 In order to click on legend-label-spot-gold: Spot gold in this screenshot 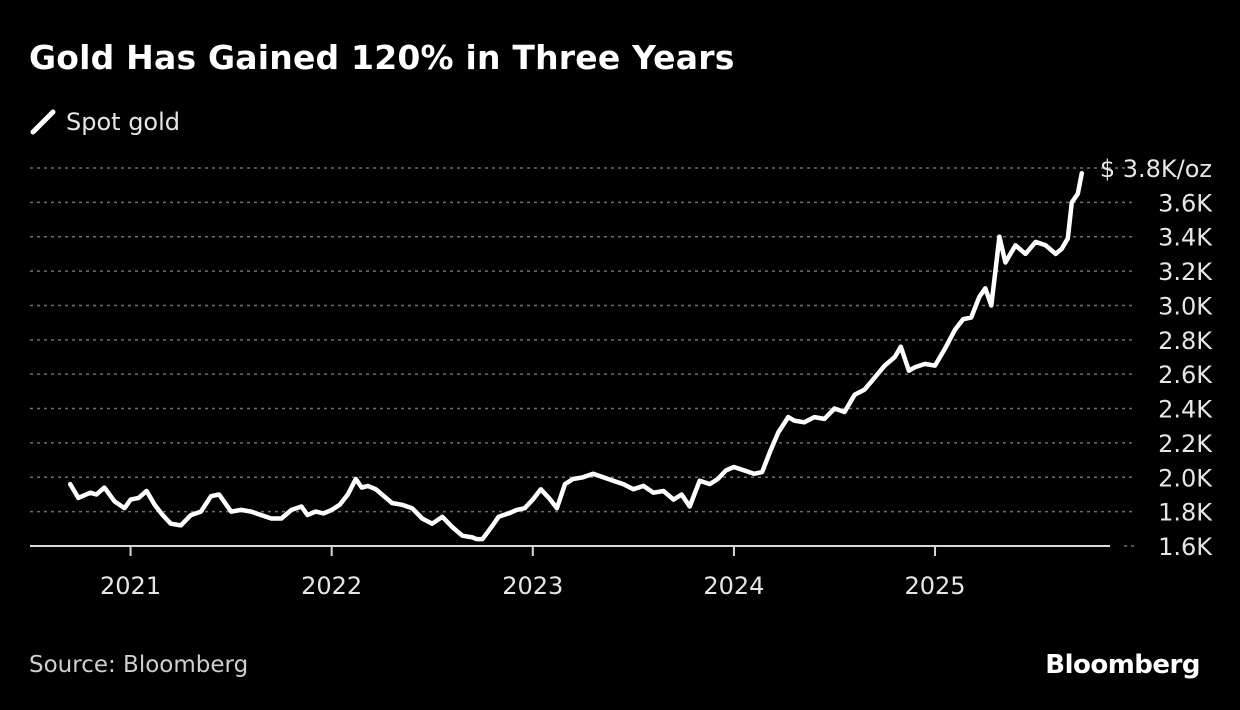, I will do `click(123, 122)`.